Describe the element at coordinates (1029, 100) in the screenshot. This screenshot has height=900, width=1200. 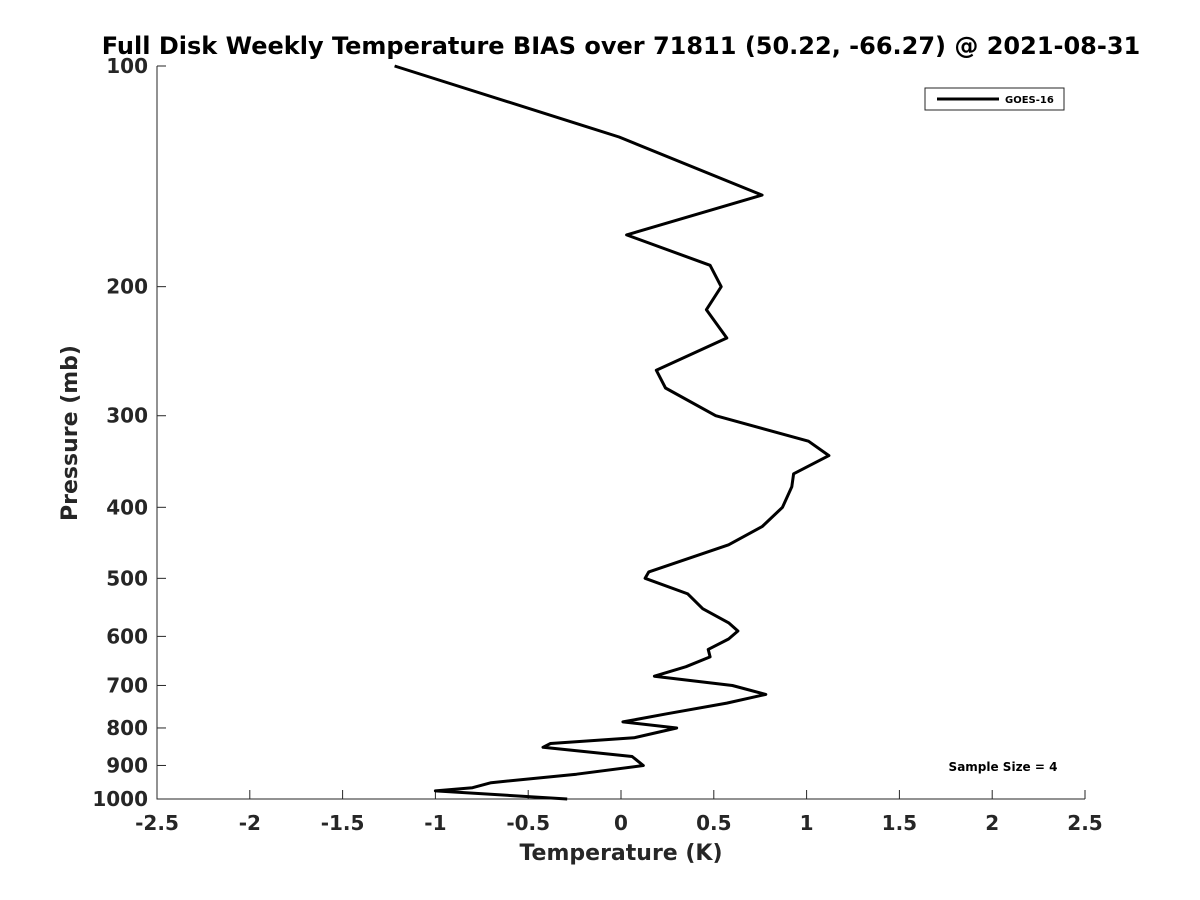
I see `legend-label-goes-16: GOES-16` at that location.